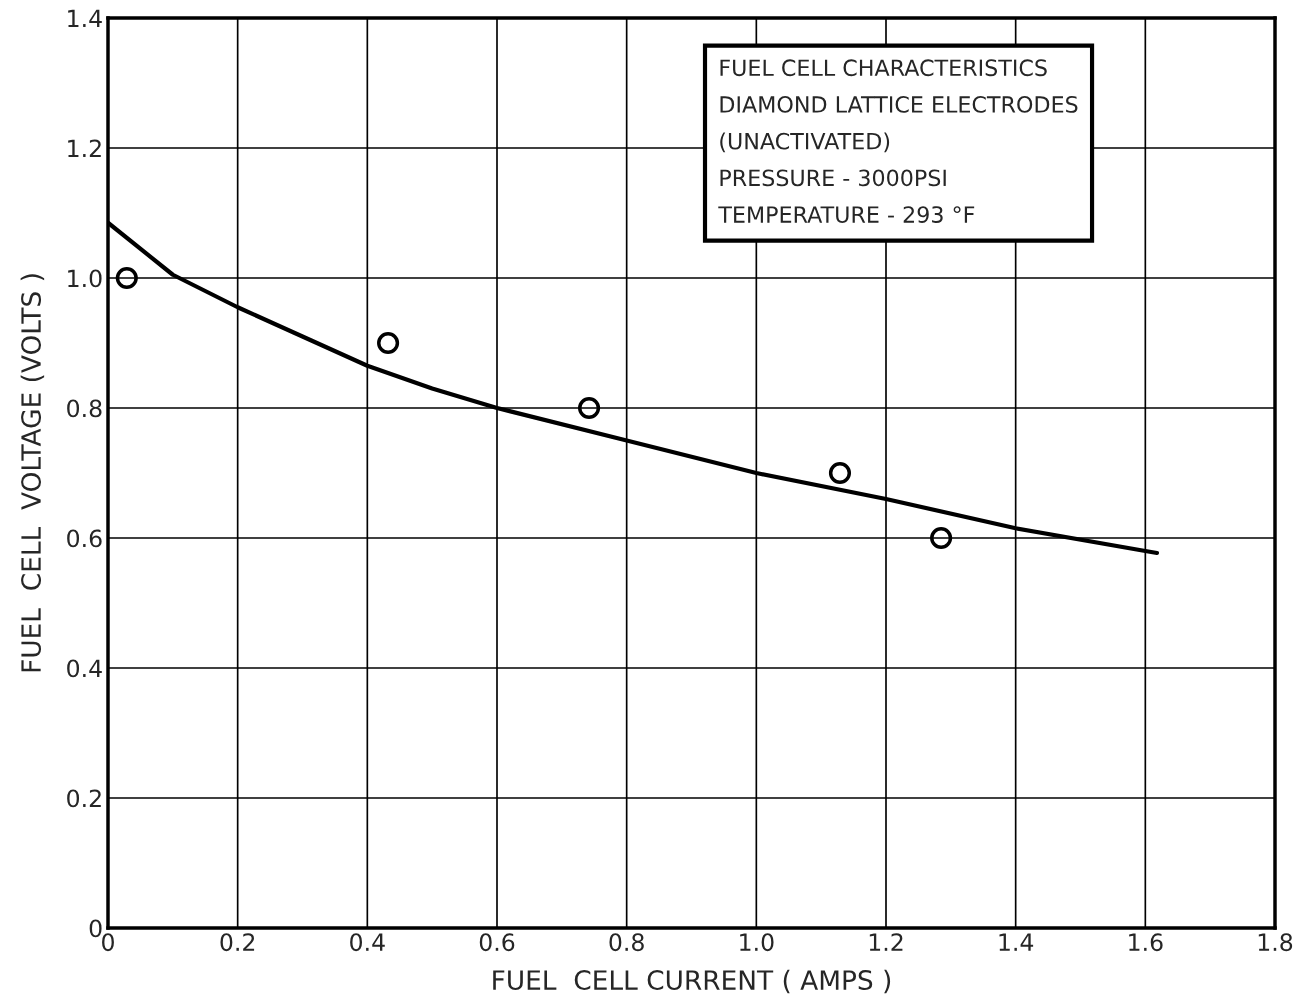  I want to click on y-tick-label: 1.0, so click(85, 278).